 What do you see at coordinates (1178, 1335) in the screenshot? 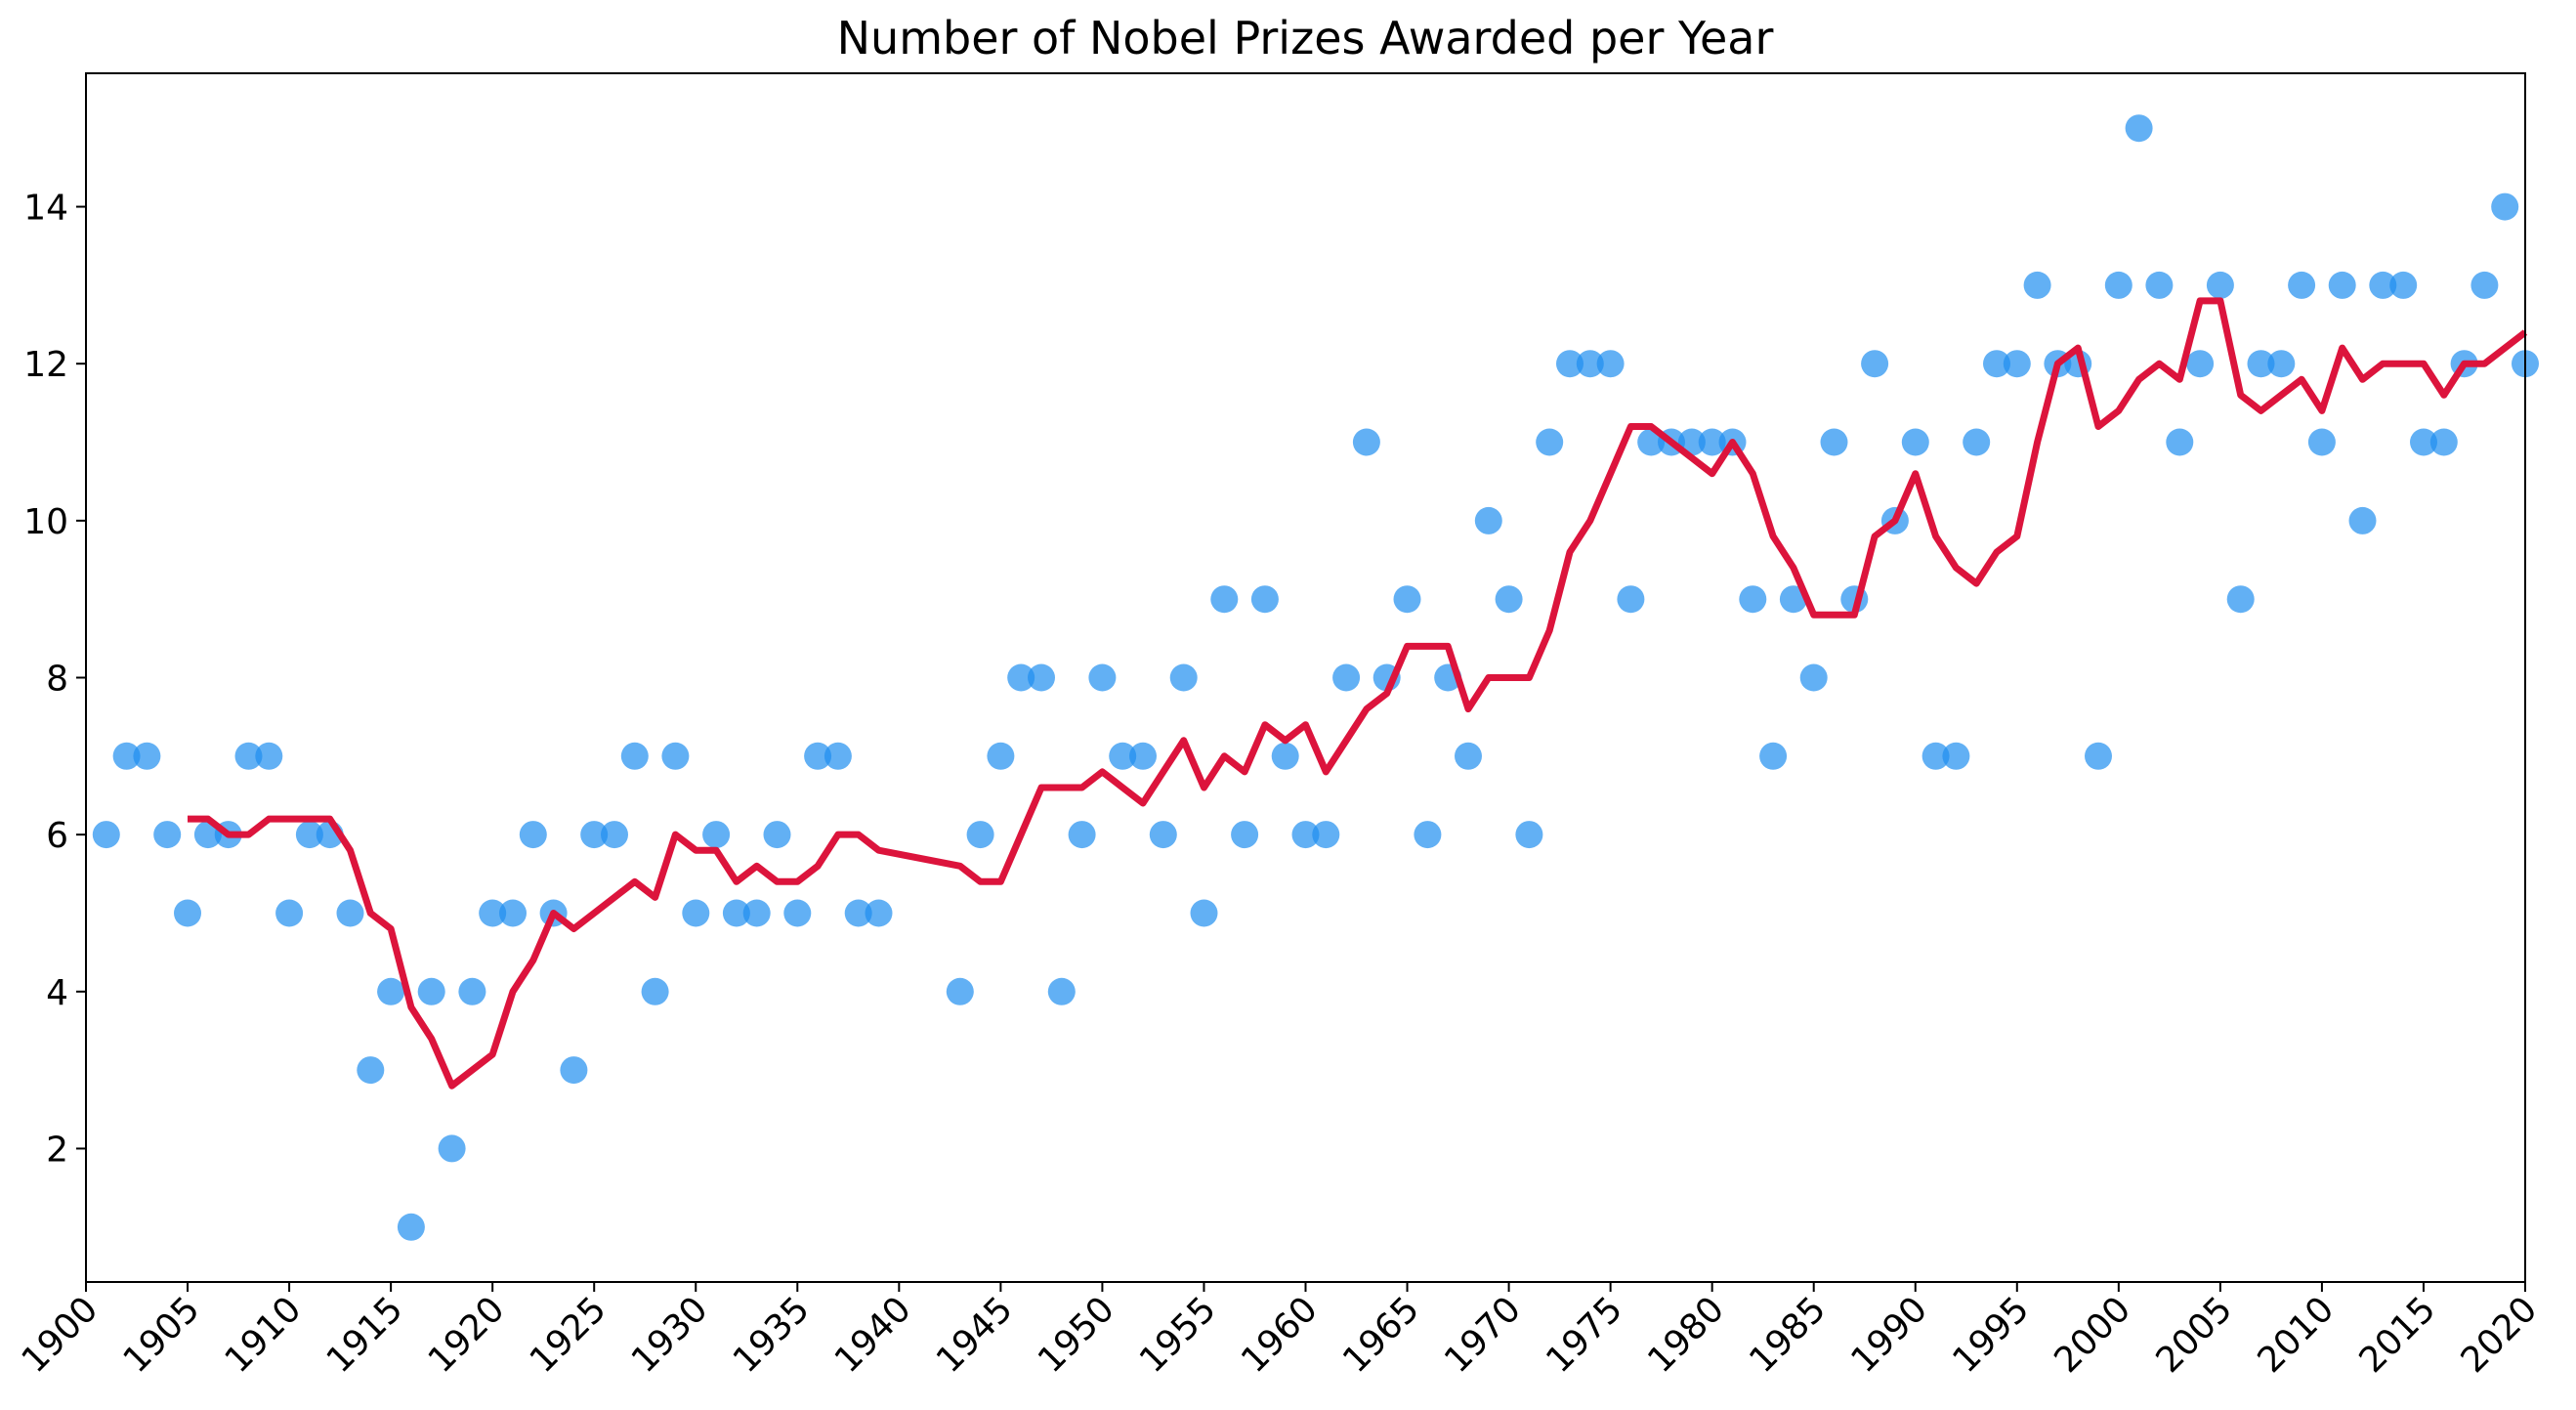
I see `x-tick-label: 1955` at bounding box center [1178, 1335].